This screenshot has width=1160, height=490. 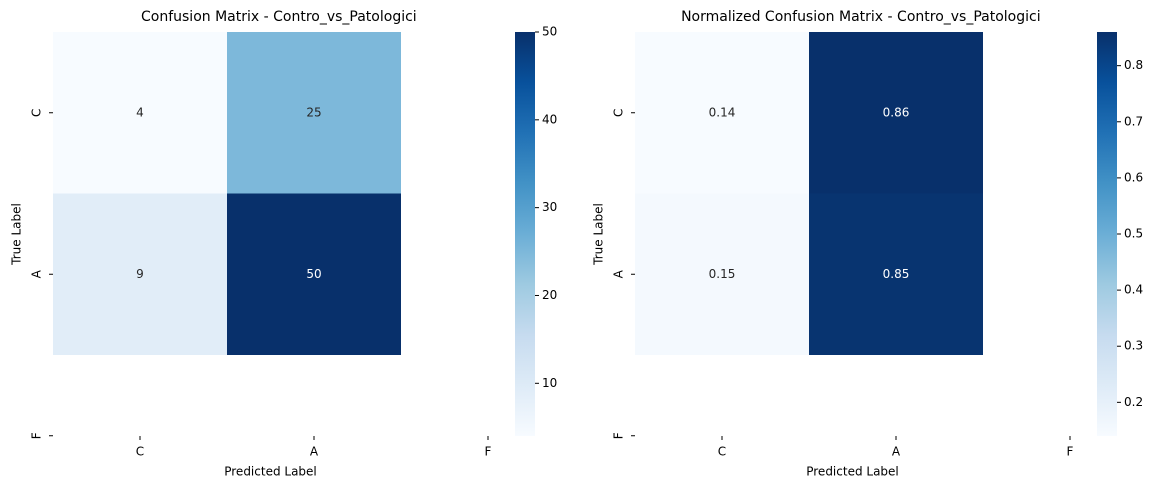 I want to click on cell-label: 9, so click(x=140, y=274).